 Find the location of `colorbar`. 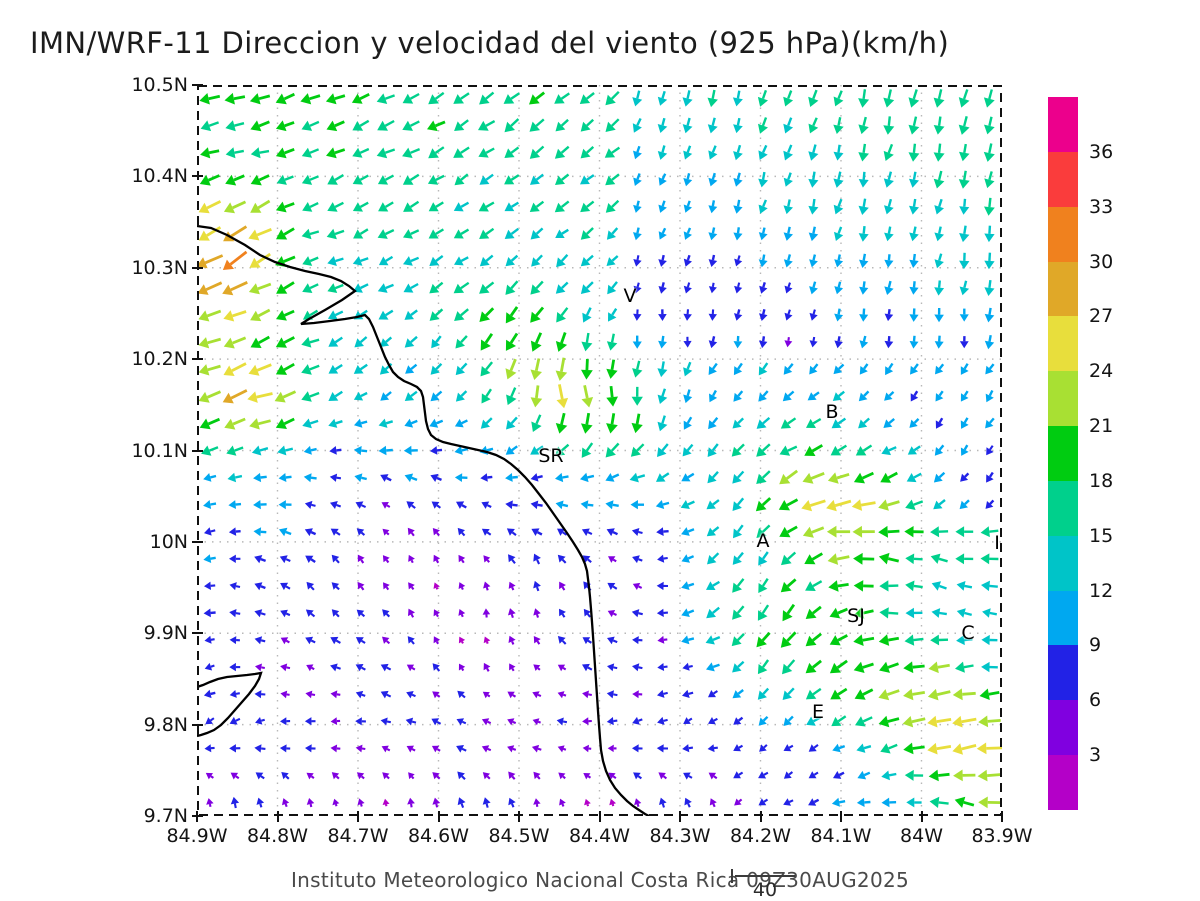

colorbar is located at coordinates (1063, 453).